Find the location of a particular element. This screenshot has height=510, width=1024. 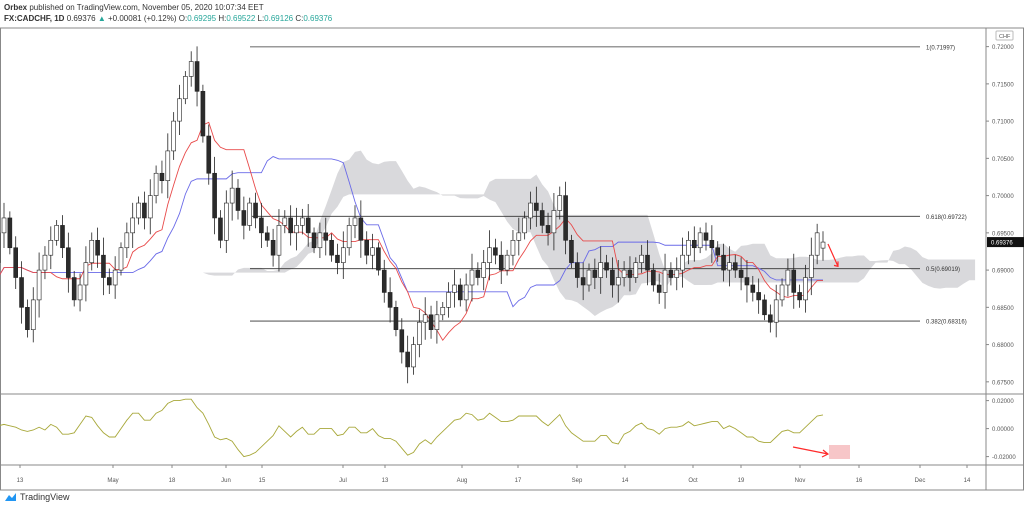

x-tick-label: Aug is located at coordinates (462, 481).